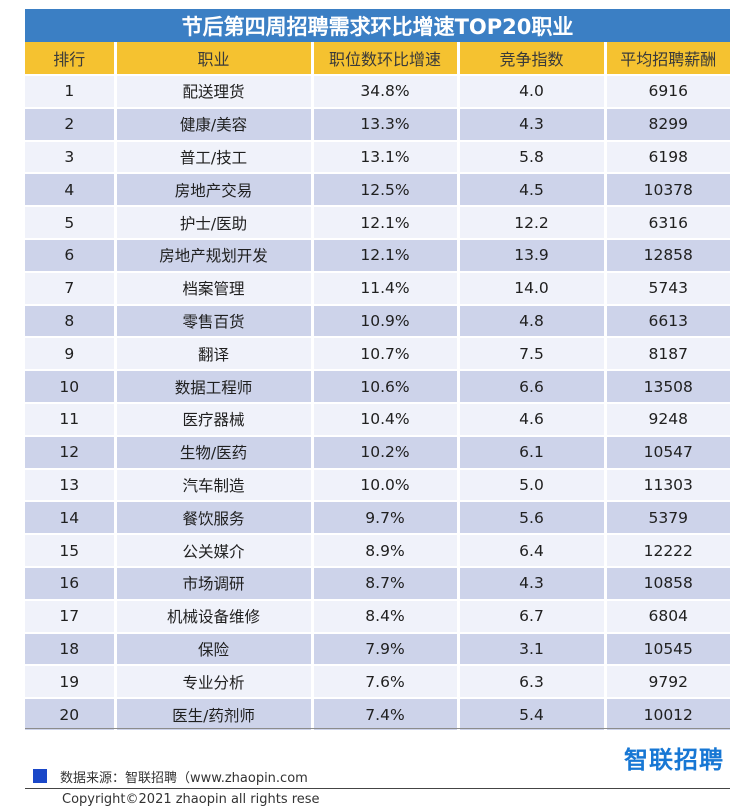 This screenshot has height=812, width=750. What do you see at coordinates (667, 419) in the screenshot?
I see `salary-cell: 9248` at bounding box center [667, 419].